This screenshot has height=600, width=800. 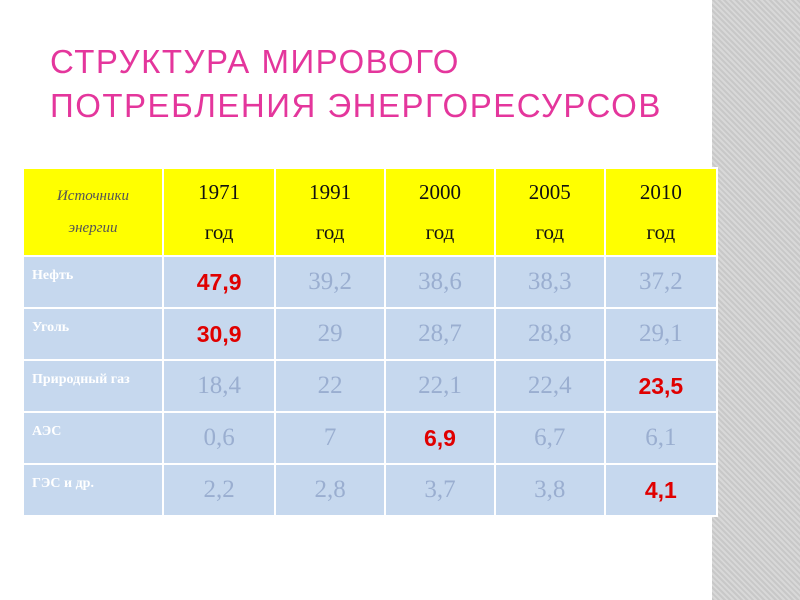 What do you see at coordinates (93, 228) in the screenshot?
I see `header-text: энергии` at bounding box center [93, 228].